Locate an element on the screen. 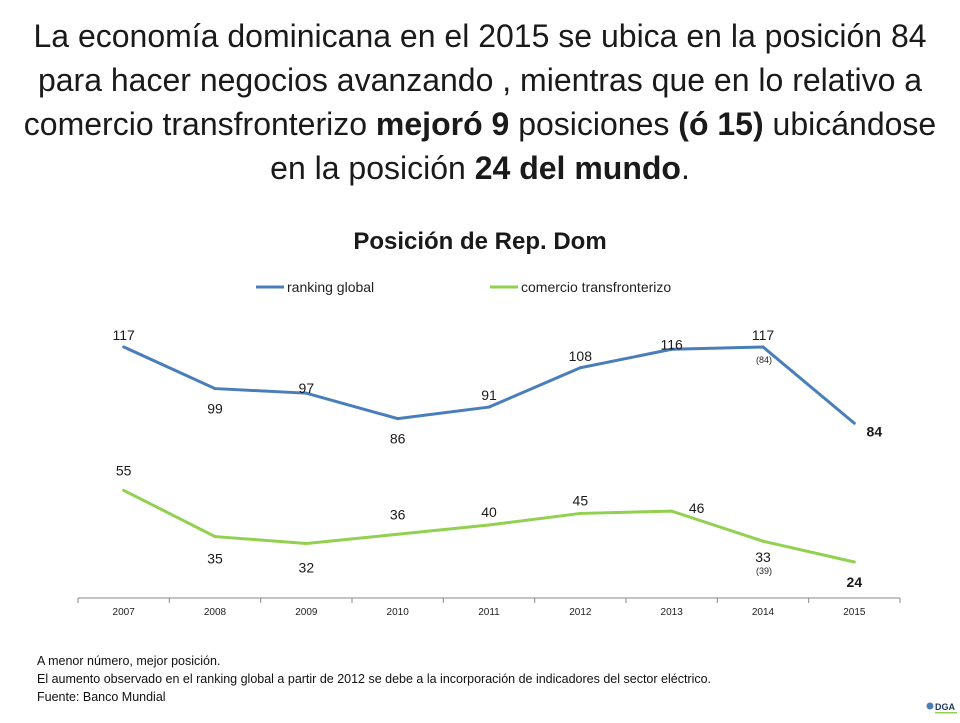  data-label: 32 is located at coordinates (307, 568).